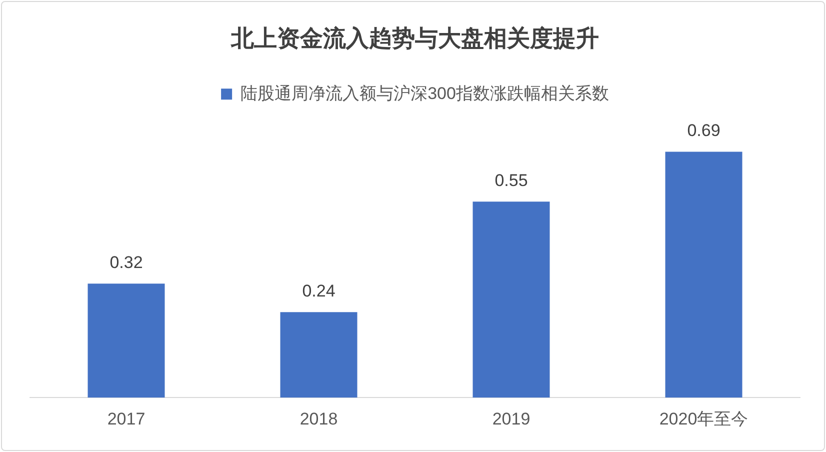 This screenshot has height=452, width=826. What do you see at coordinates (126, 262) in the screenshot?
I see `data-label: 0.32` at bounding box center [126, 262].